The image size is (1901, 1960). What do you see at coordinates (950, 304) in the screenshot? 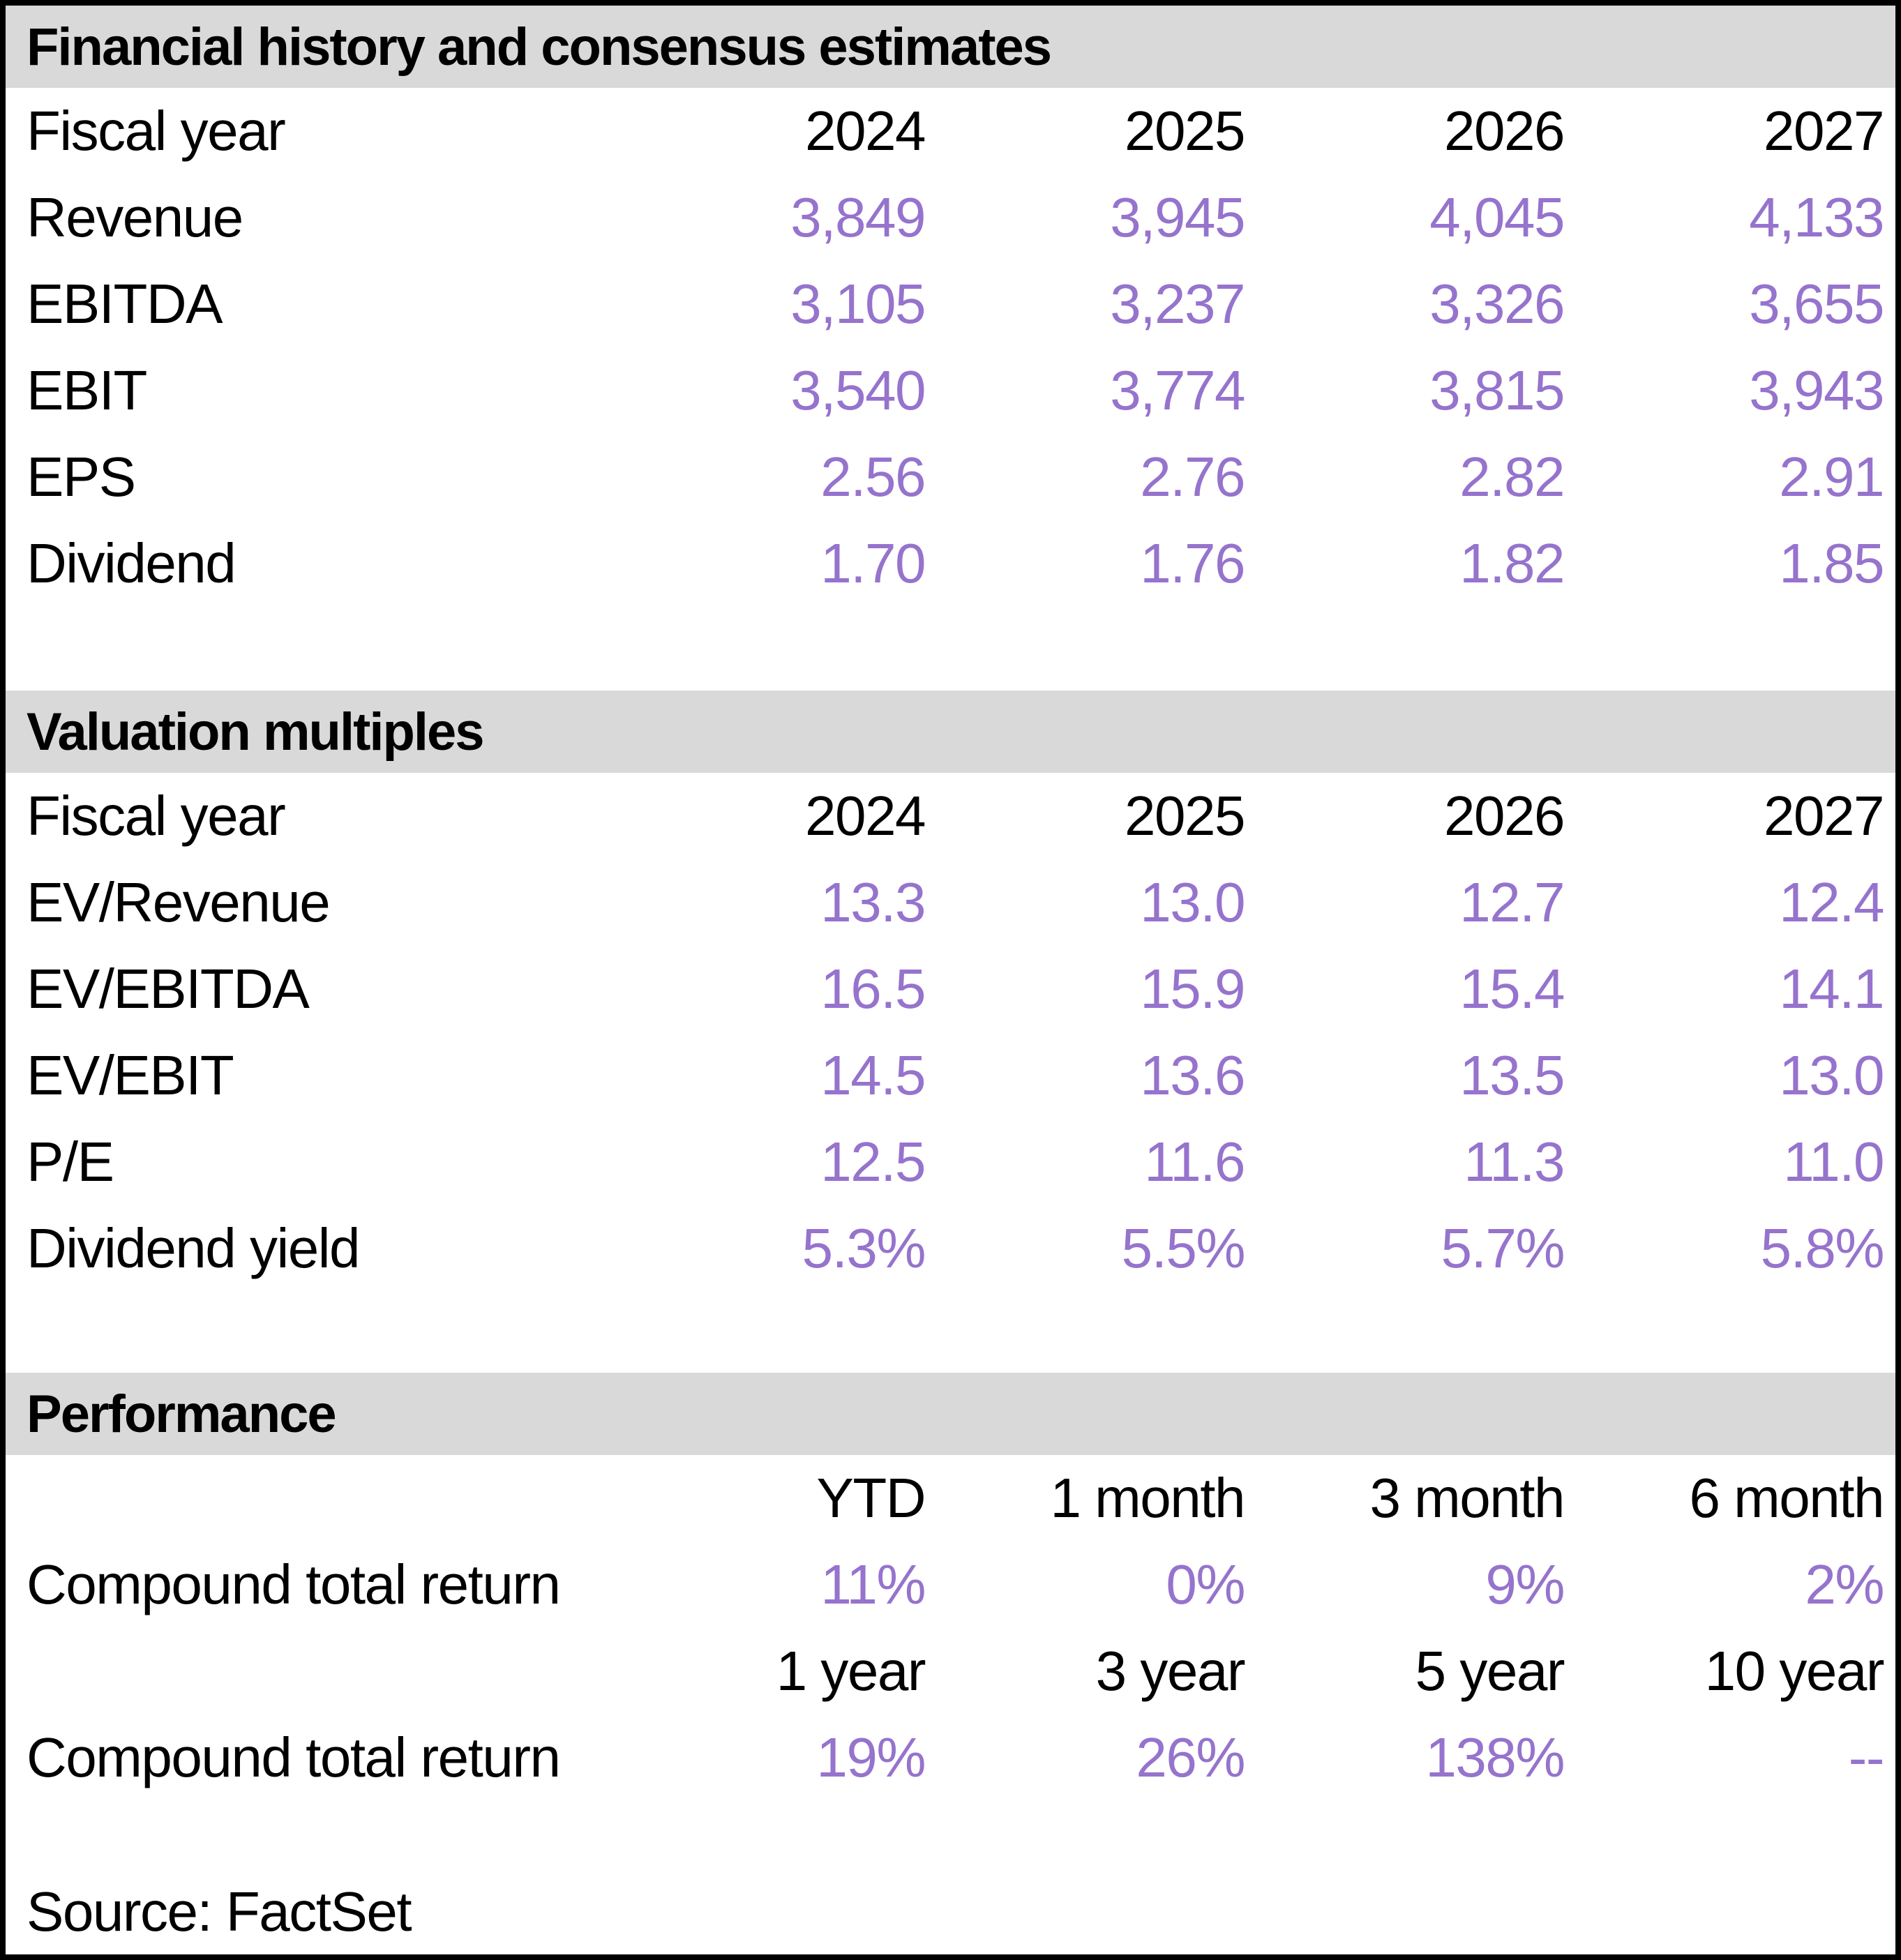
I see `table-row: EBITDA 3,105 3,237 3,326 3,655` at bounding box center [950, 304].